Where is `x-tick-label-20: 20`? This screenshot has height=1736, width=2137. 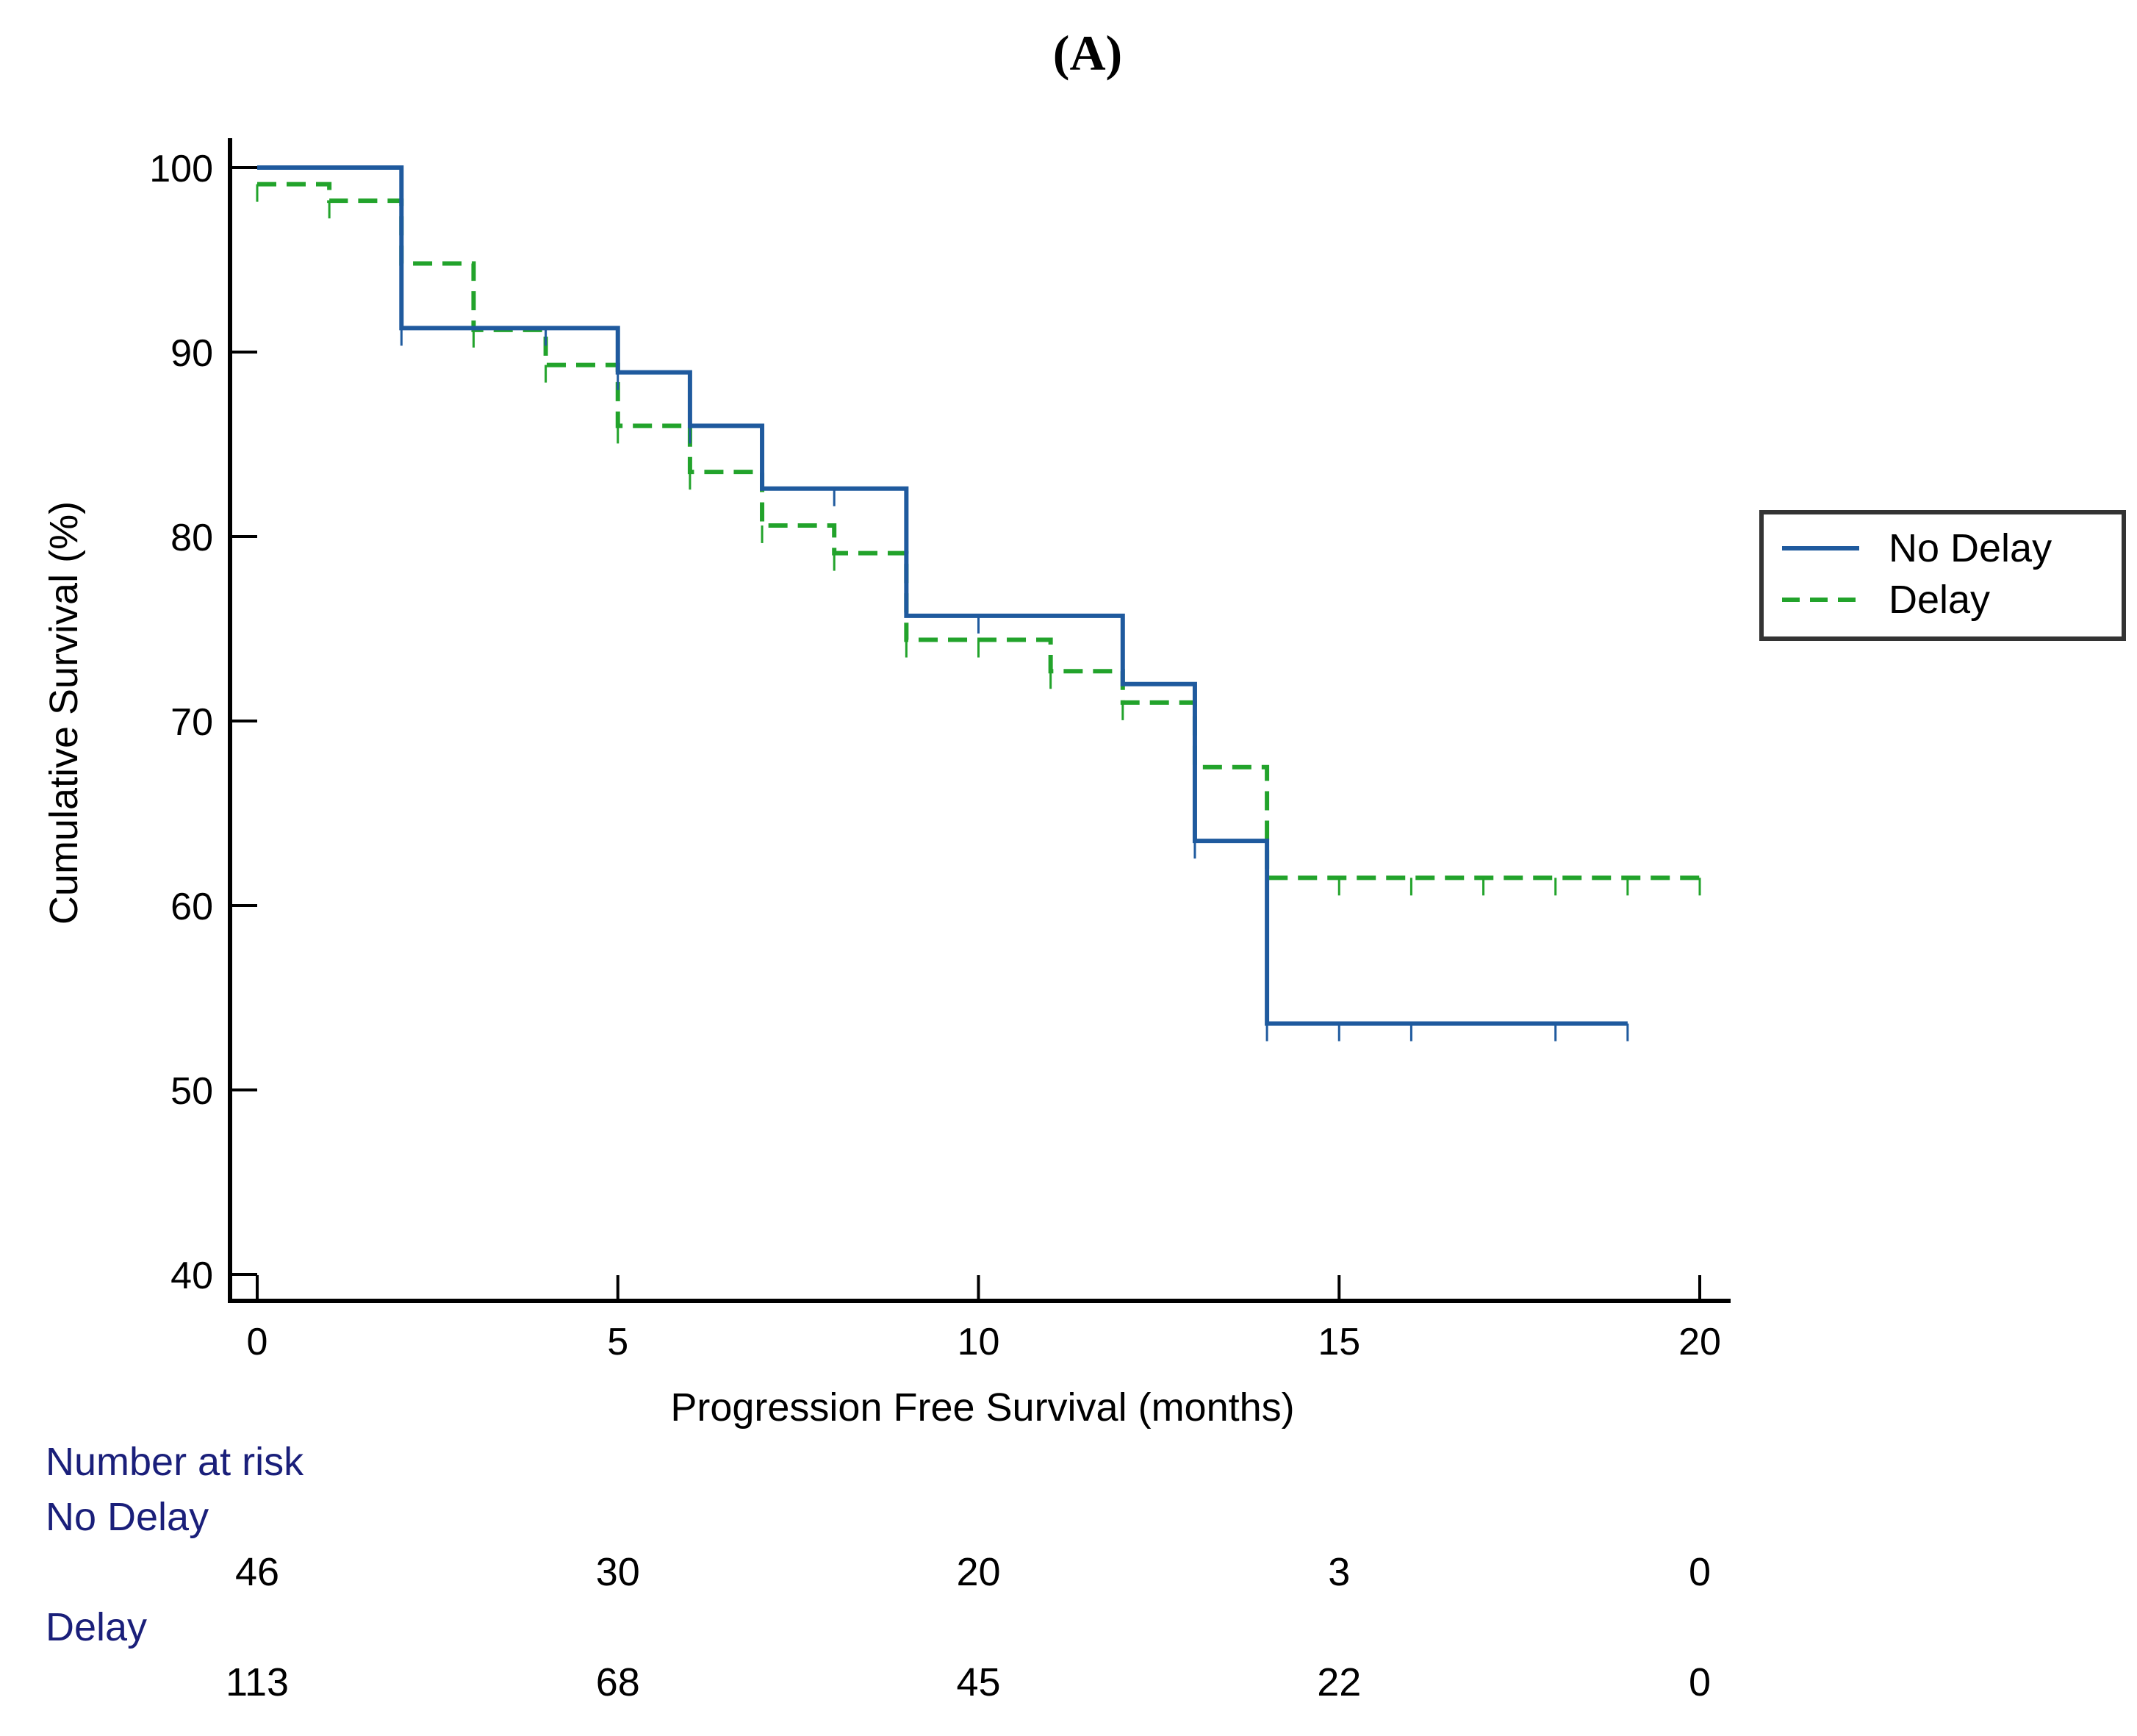
x-tick-label-20: 20 is located at coordinates (1699, 1342).